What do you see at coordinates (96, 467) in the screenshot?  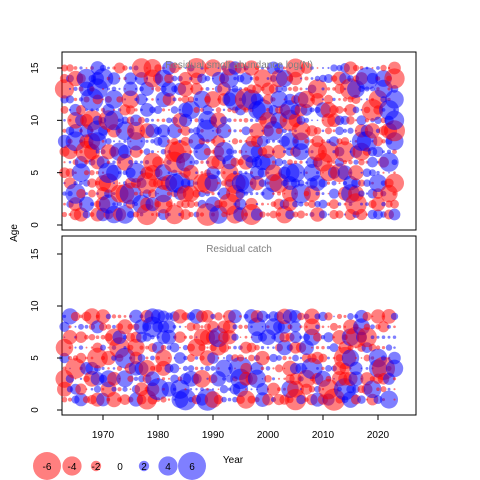 I see `legend-label: -2` at bounding box center [96, 467].